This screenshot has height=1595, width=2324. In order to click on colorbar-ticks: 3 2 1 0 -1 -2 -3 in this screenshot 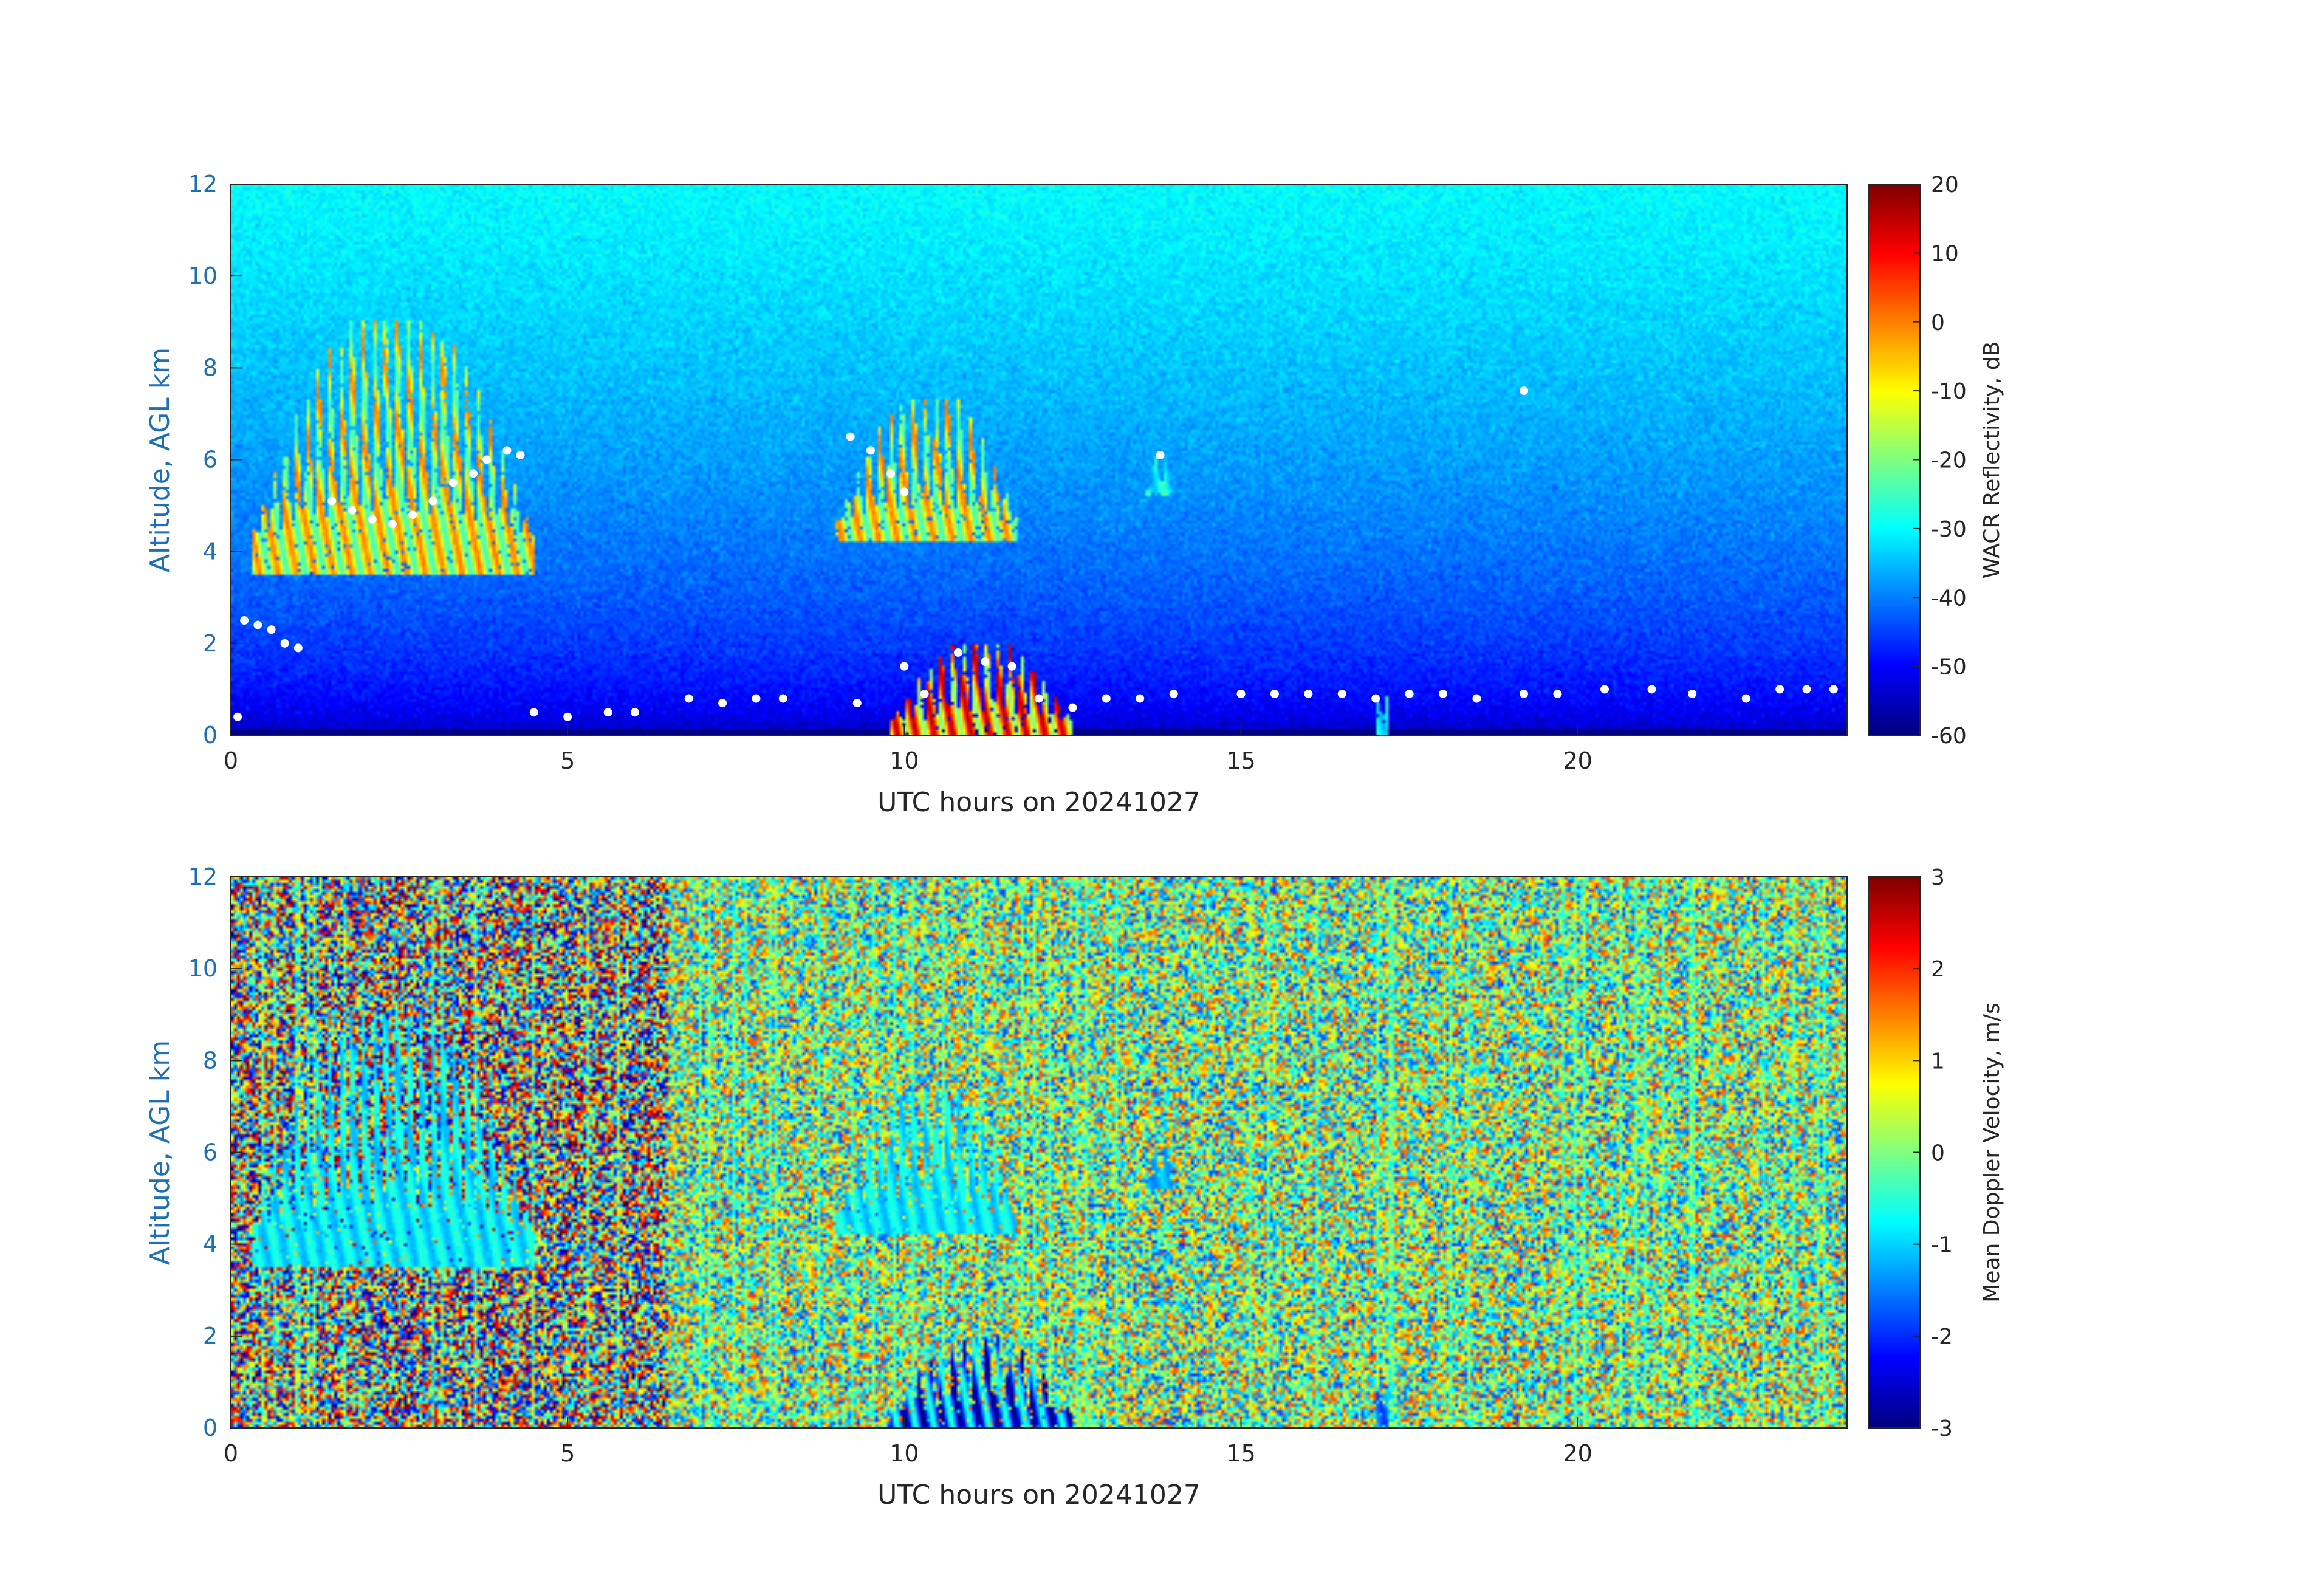, I will do `click(1933, 1153)`.